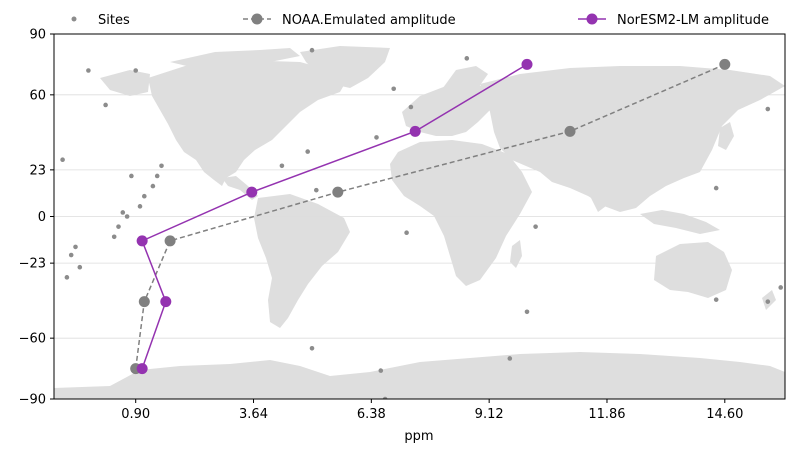  What do you see at coordinates (36, 218) in the screenshot?
I see `y-axis: 90 60 23 0 −23 −60 −90` at bounding box center [36, 218].